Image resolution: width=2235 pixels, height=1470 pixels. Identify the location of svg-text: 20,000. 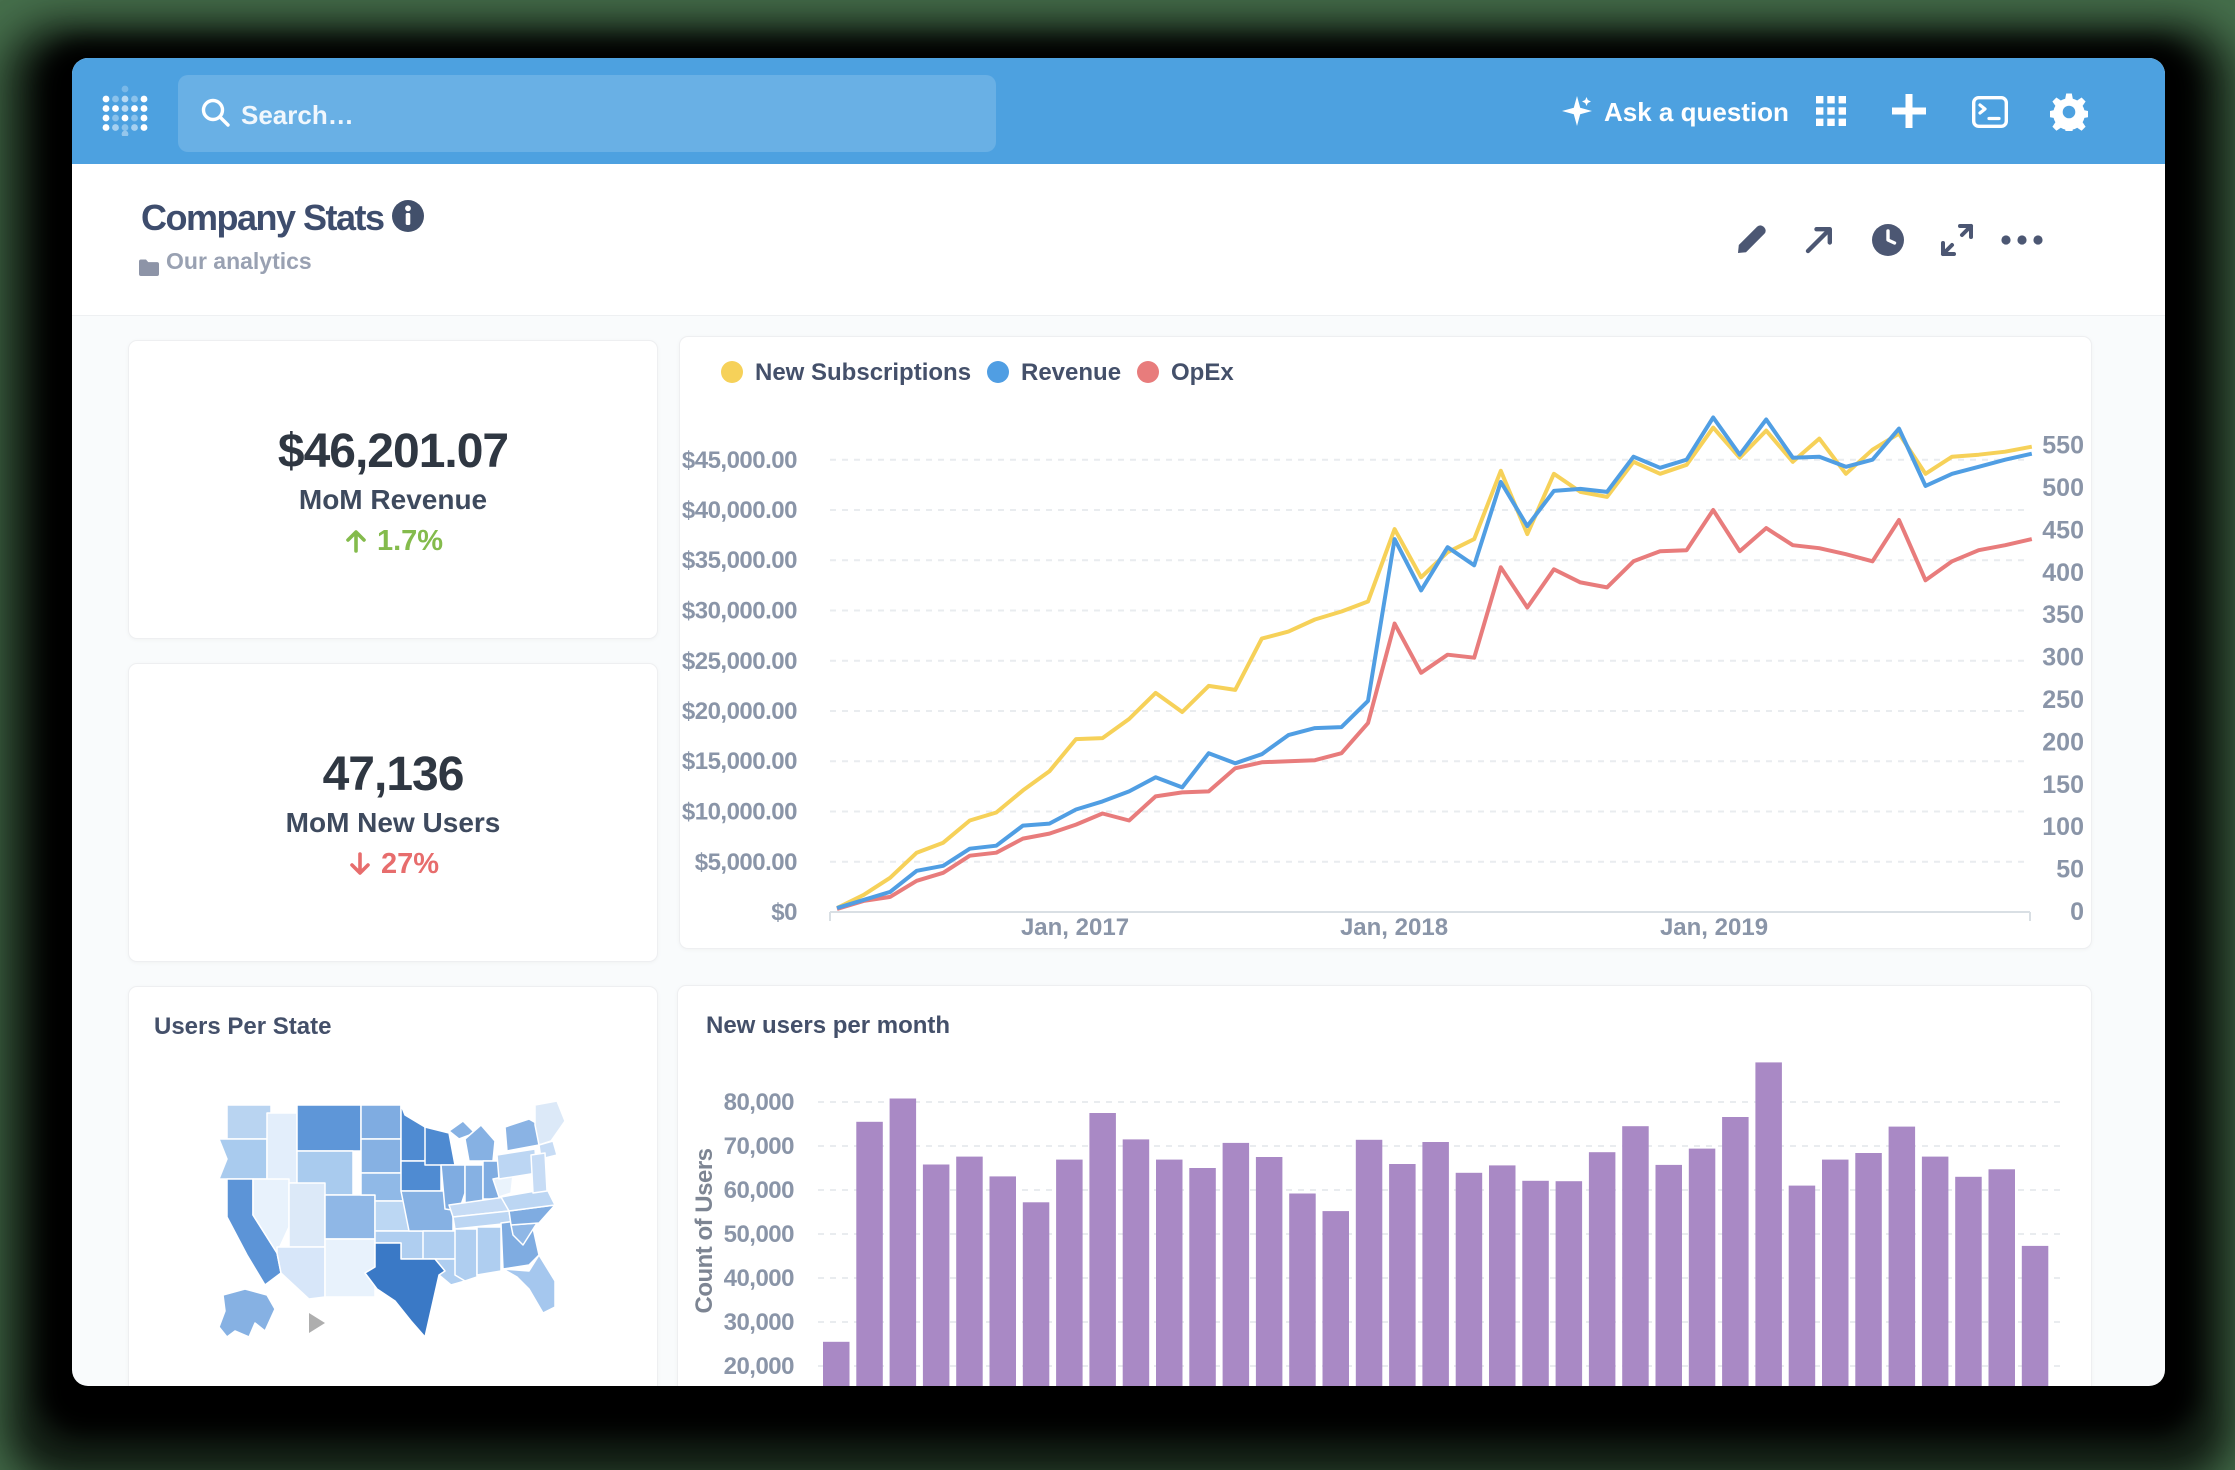
(759, 1366).